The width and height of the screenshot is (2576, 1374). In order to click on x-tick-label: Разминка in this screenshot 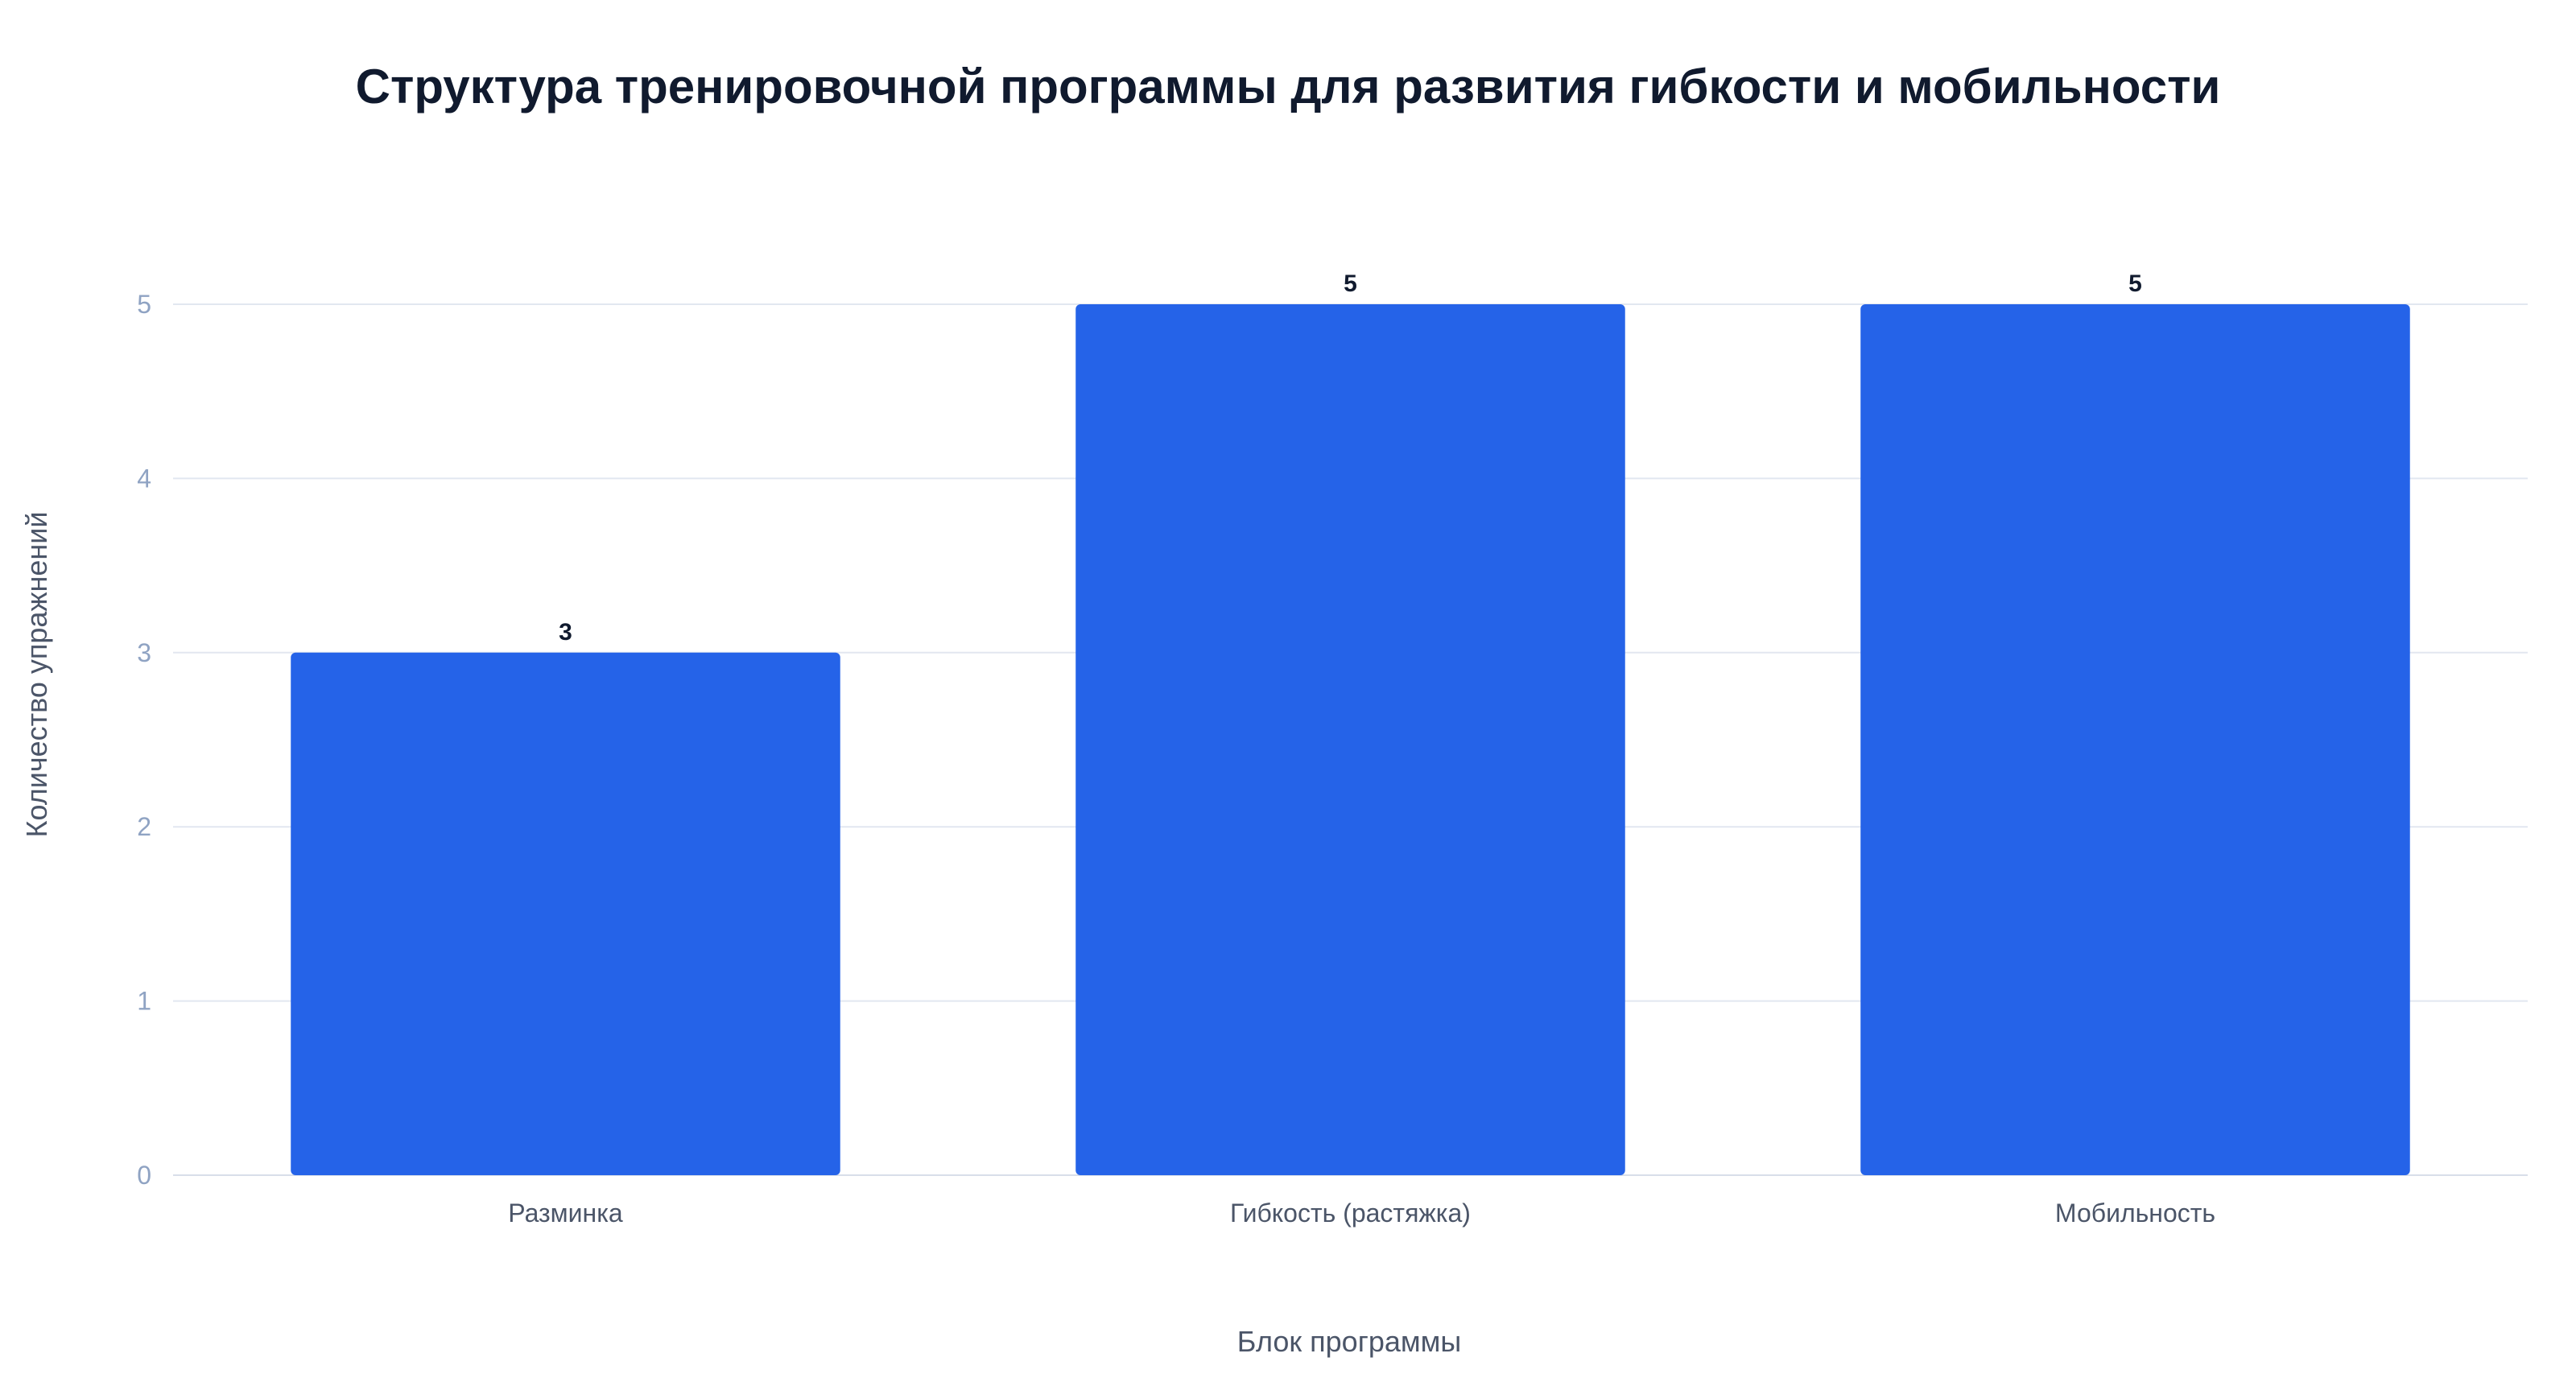, I will do `click(565, 1213)`.